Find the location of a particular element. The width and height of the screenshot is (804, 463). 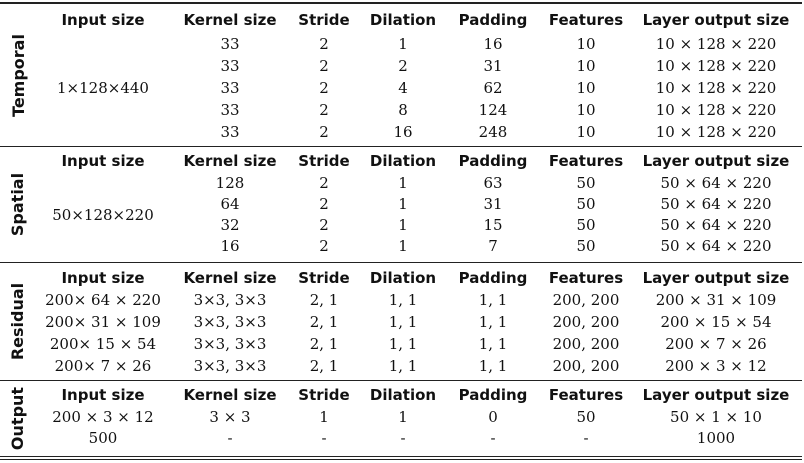

table-cell: 200× 7 × 26 is located at coordinates (103, 366).